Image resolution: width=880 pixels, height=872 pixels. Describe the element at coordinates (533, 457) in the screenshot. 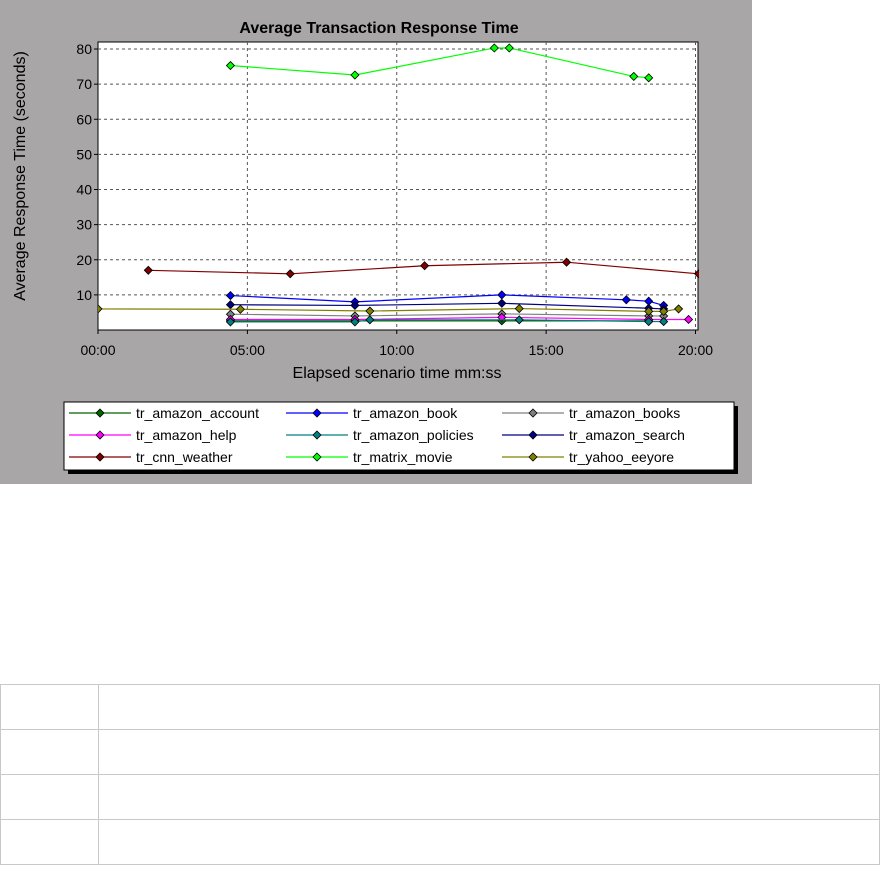

I see `legend-marker-tr_yahoo_eeyore` at that location.